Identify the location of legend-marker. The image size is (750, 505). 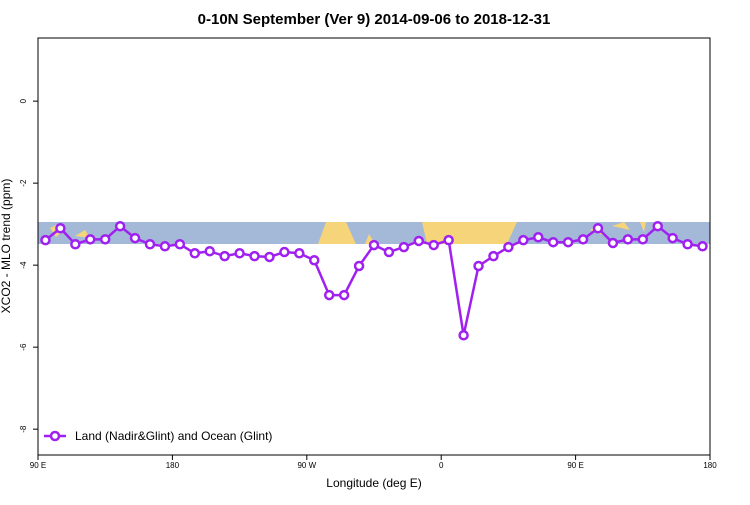
(55, 436).